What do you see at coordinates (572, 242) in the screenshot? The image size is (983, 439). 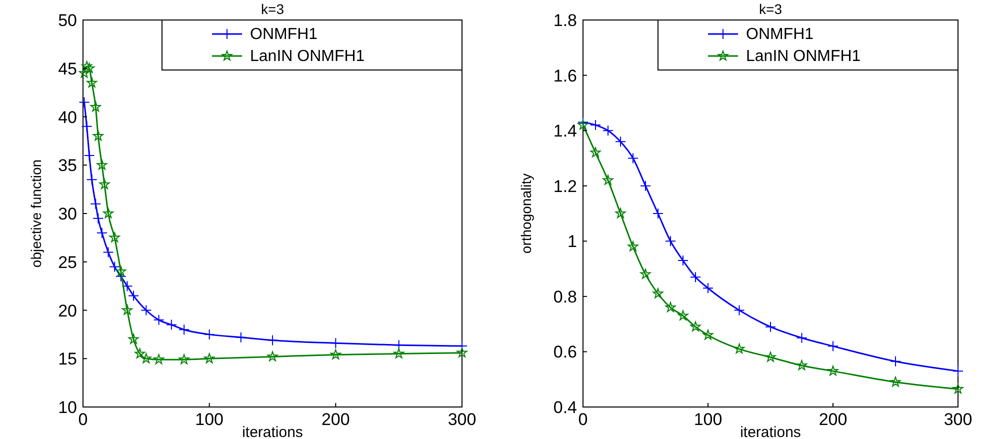 I see `y-tick-label: 1` at bounding box center [572, 242].